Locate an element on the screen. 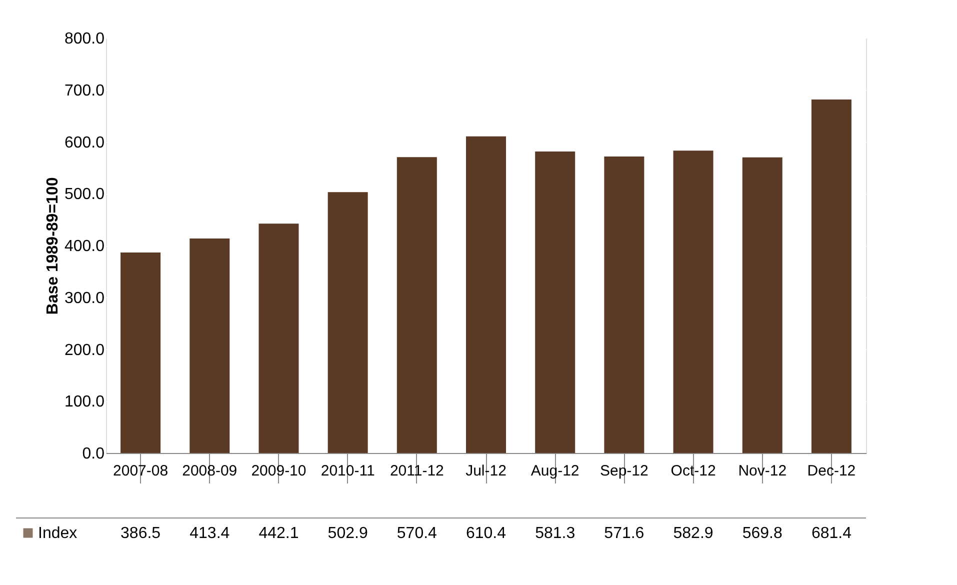 Image resolution: width=957 pixels, height=585 pixels. y-tick-label: 100.0 is located at coordinates (84, 402).